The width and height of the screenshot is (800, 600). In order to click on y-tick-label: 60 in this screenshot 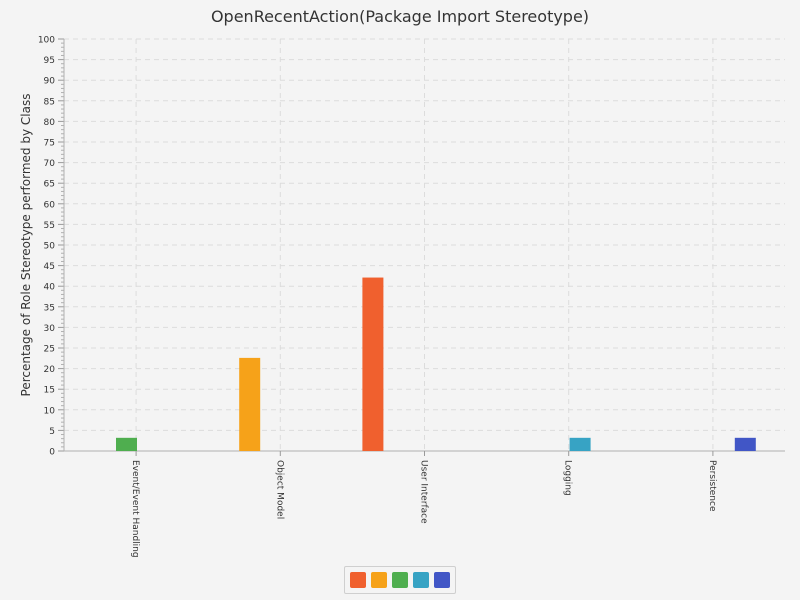, I will do `click(50, 205)`.